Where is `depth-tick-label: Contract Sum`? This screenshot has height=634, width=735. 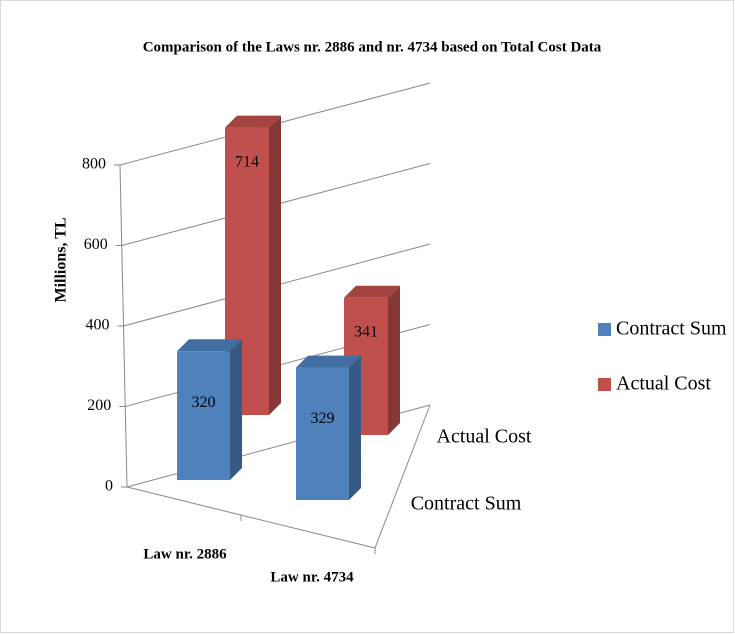 depth-tick-label: Contract Sum is located at coordinates (466, 504).